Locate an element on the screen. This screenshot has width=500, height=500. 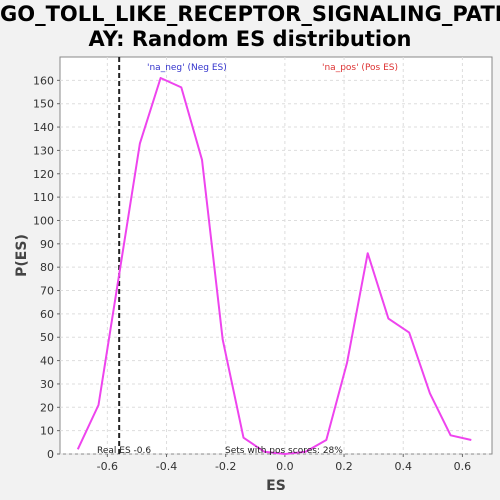
x-tick-label: -0.6 is located at coordinates (107, 466).